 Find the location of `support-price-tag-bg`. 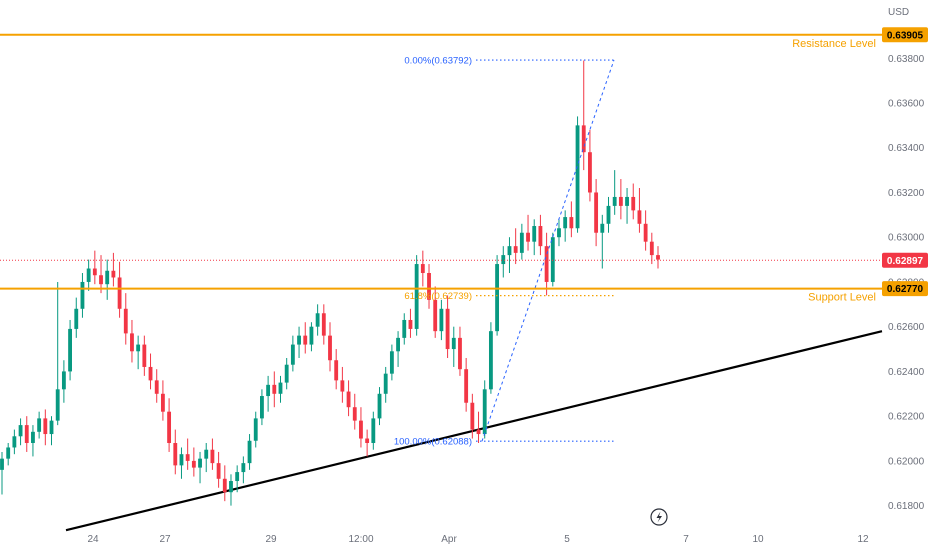

support-price-tag-bg is located at coordinates (905, 289).